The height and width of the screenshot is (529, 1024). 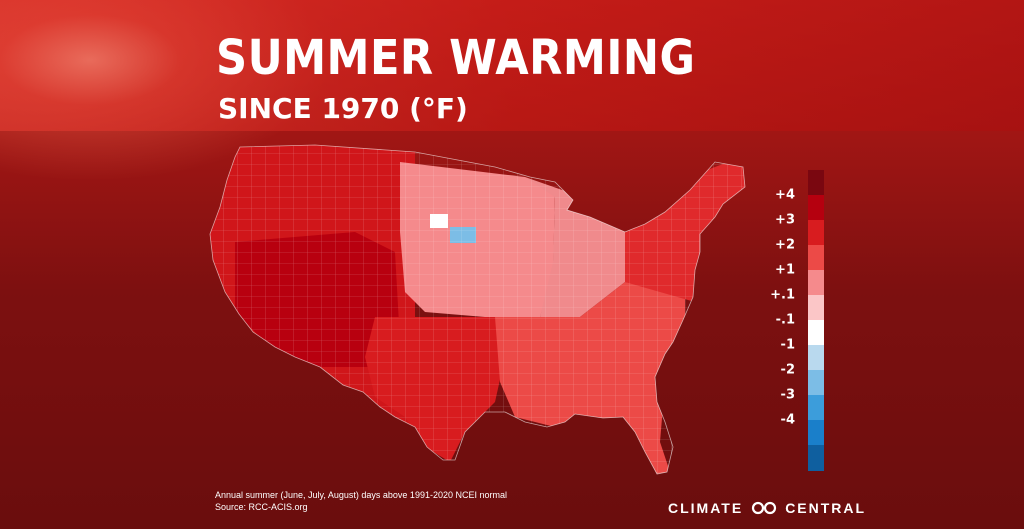 What do you see at coordinates (785, 220) in the screenshot?
I see `legend-label: +3` at bounding box center [785, 220].